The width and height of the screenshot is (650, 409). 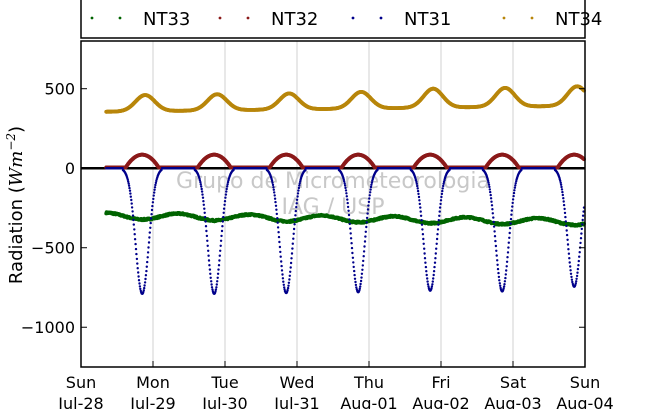 I want to click on legend-label-NT32: NT32, so click(x=294, y=19).